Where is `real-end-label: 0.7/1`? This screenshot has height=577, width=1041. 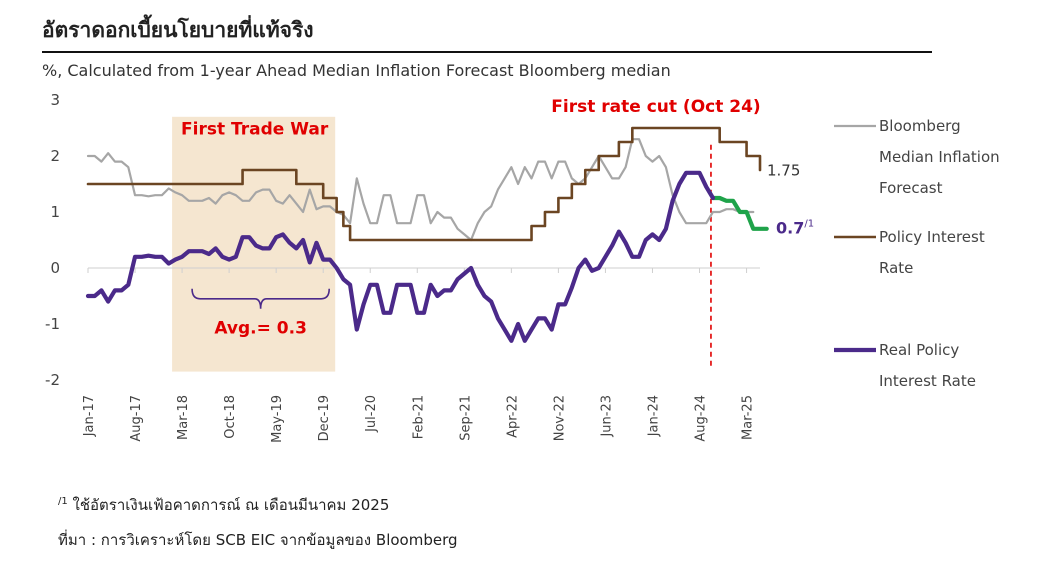
real-end-label: 0.7/1 is located at coordinates (795, 227).